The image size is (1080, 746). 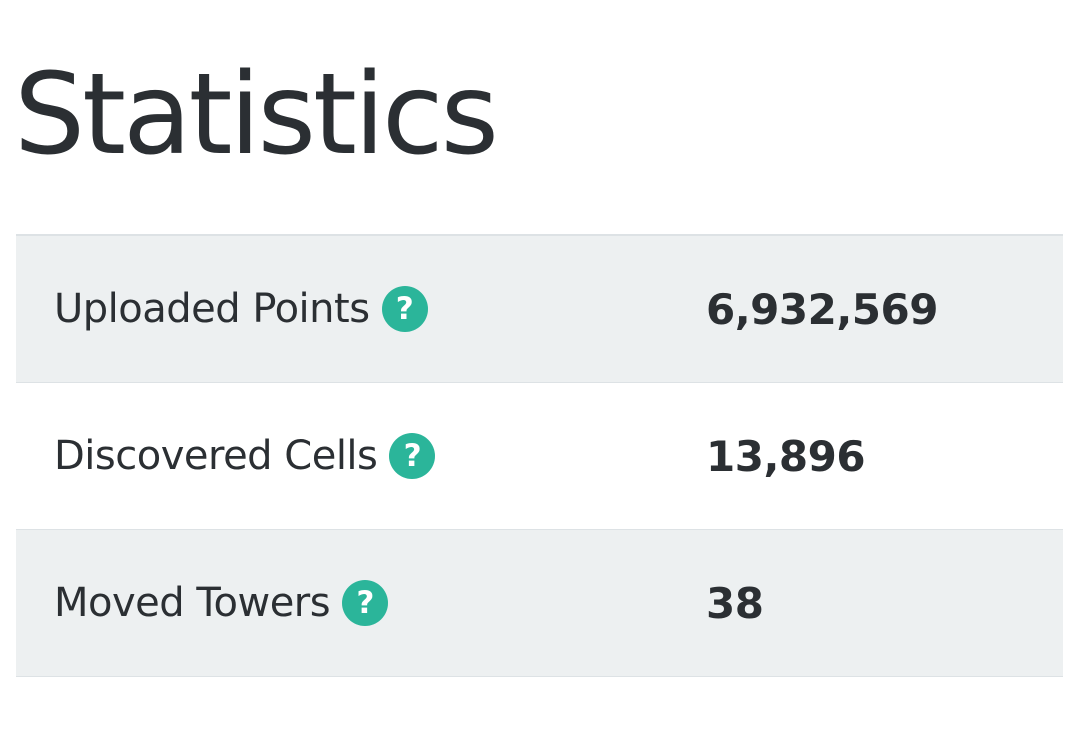 I want to click on stat-value: 6,932,569, so click(x=822, y=309).